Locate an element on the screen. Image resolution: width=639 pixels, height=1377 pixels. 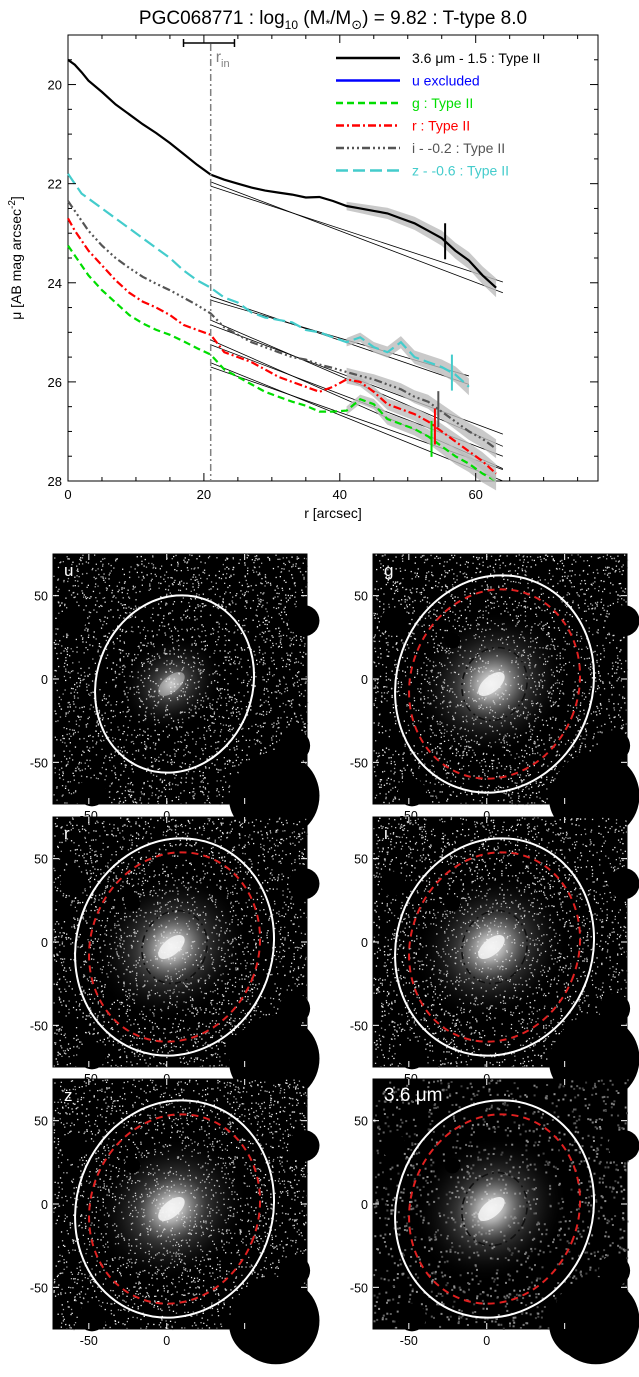
image-panel-5: z -50 0 50 50 0 -50 is located at coordinates (175, 1221).